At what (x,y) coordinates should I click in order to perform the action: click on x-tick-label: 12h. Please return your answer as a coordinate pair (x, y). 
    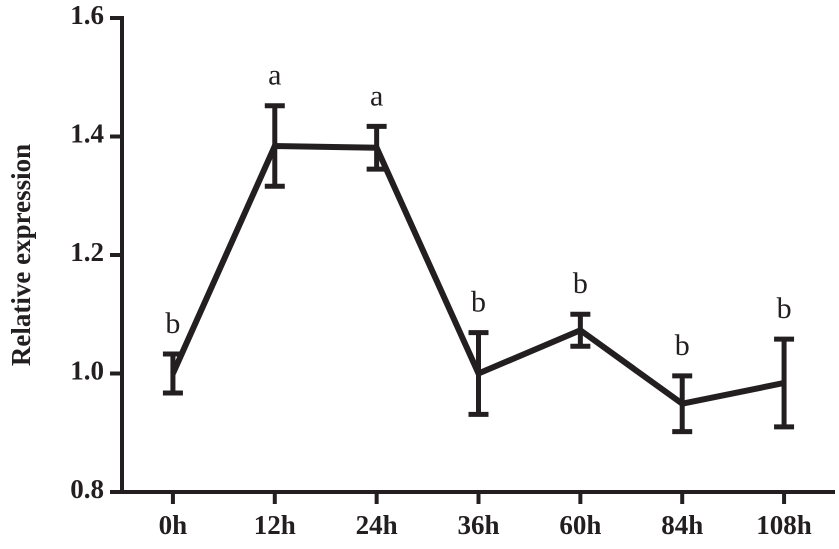
    Looking at the image, I should click on (275, 525).